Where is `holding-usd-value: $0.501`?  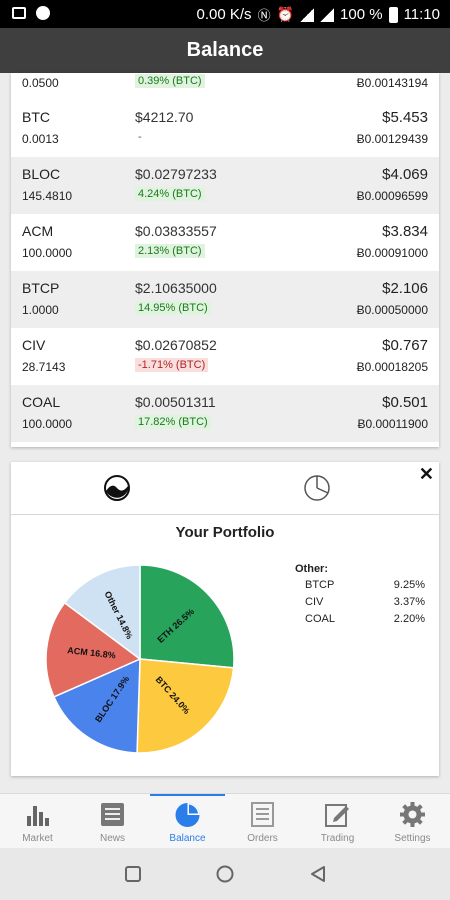
holding-usd-value: $0.501 is located at coordinates (405, 402).